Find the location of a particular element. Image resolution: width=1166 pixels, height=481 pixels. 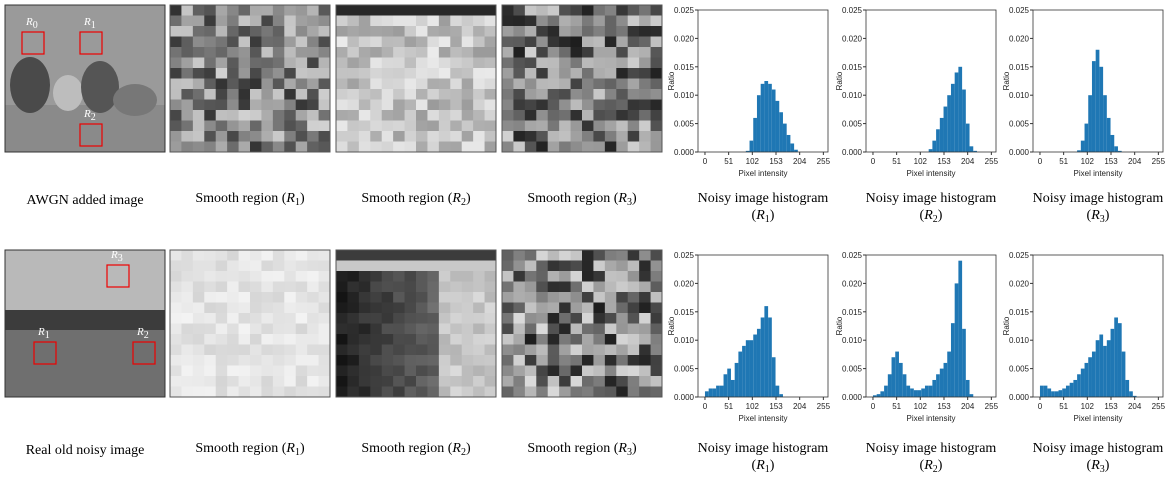

panel-caption: Smooth region (R1) is located at coordinates (250, 449).